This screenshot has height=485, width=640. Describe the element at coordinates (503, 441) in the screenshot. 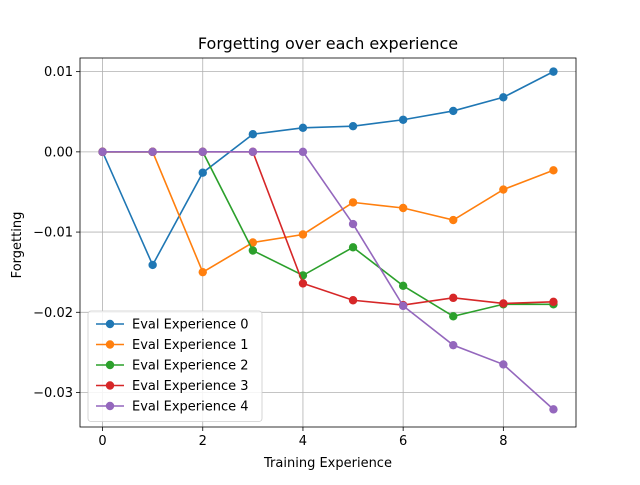

I see `x-tick-label: 8` at that location.